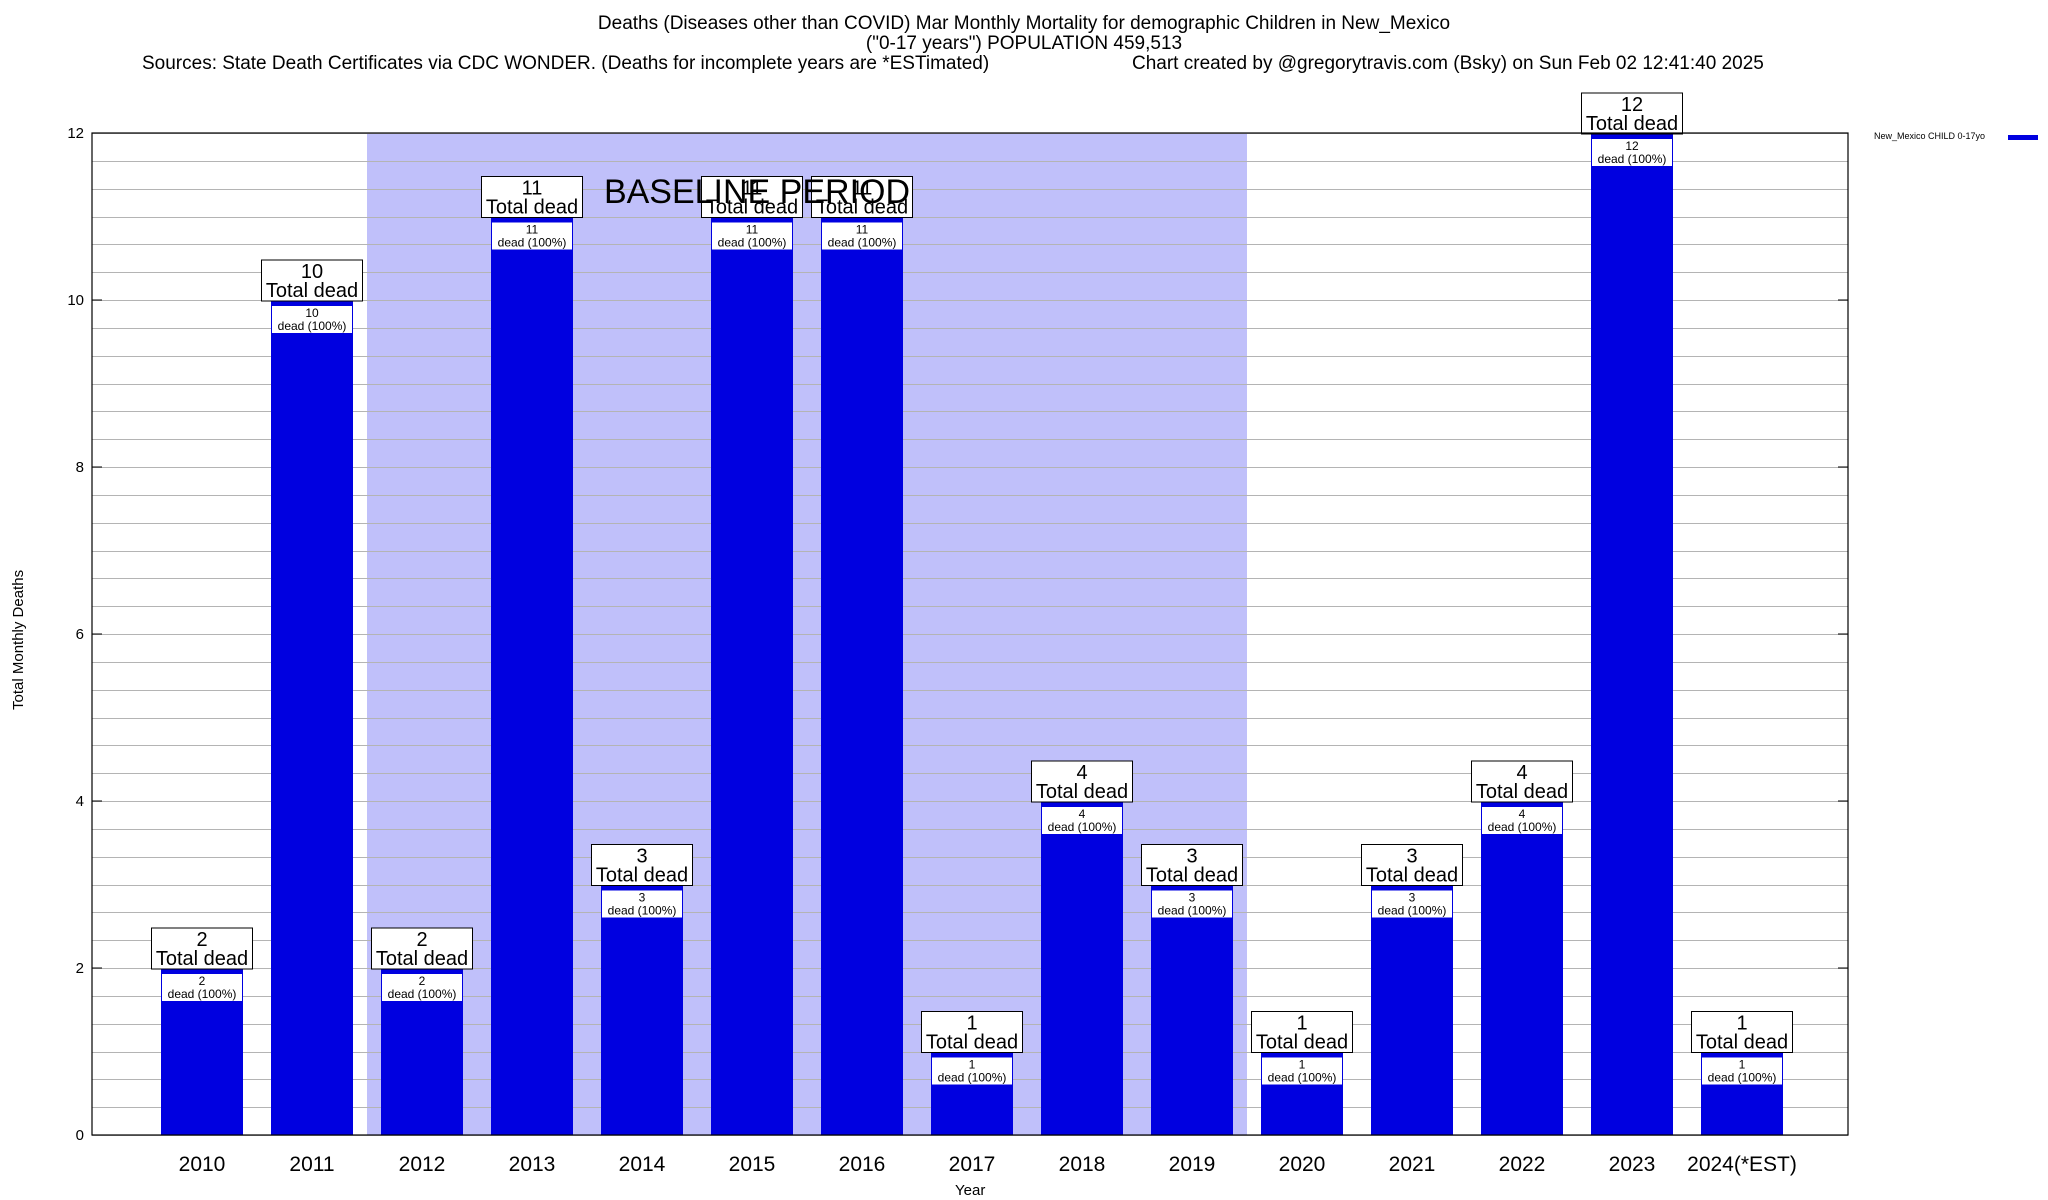 This screenshot has height=1200, width=2048. Describe the element at coordinates (202, 1164) in the screenshot. I see `x-tick-label: 2010` at that location.